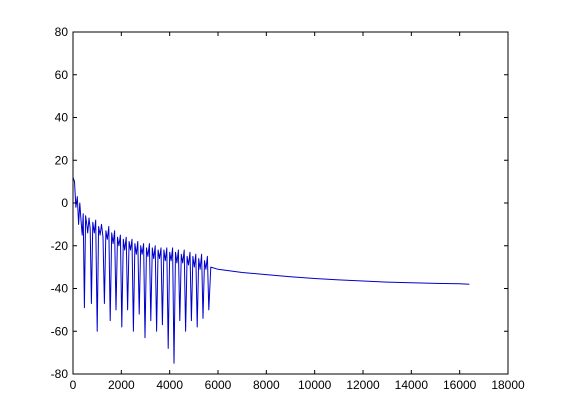 This screenshot has height=420, width=561. What do you see at coordinates (315, 385) in the screenshot?
I see `x-tick-label: 10000` at bounding box center [315, 385].